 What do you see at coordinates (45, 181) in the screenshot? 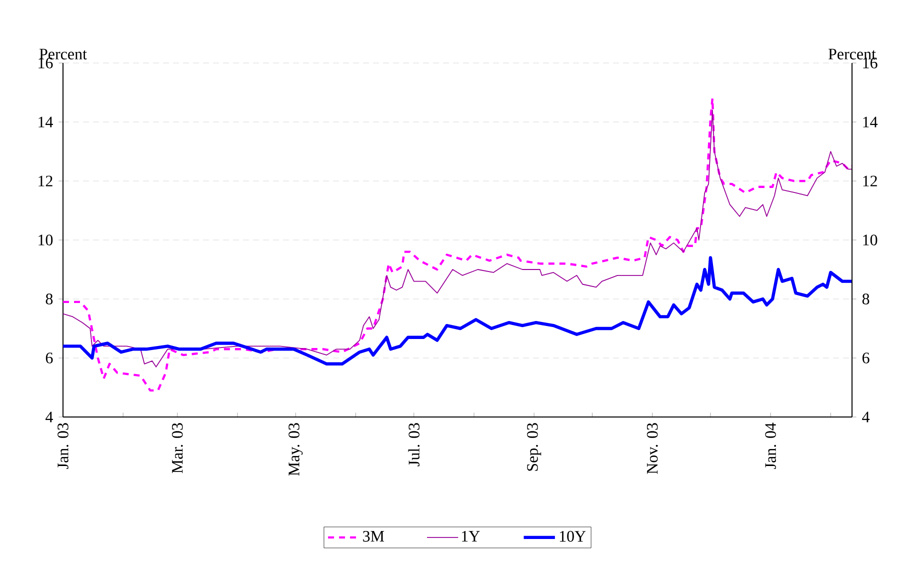
I see `y-tick-label: 12` at bounding box center [45, 181].